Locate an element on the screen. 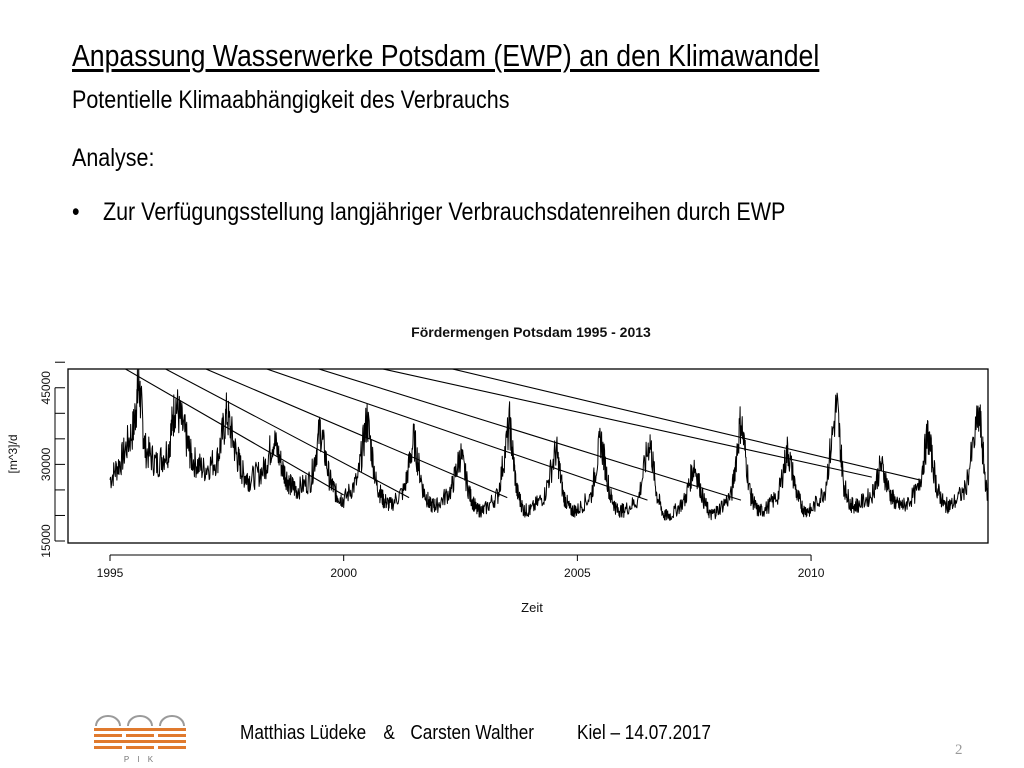 This screenshot has height=768, width=1024. y-tick-label: 45000 is located at coordinates (46, 388).